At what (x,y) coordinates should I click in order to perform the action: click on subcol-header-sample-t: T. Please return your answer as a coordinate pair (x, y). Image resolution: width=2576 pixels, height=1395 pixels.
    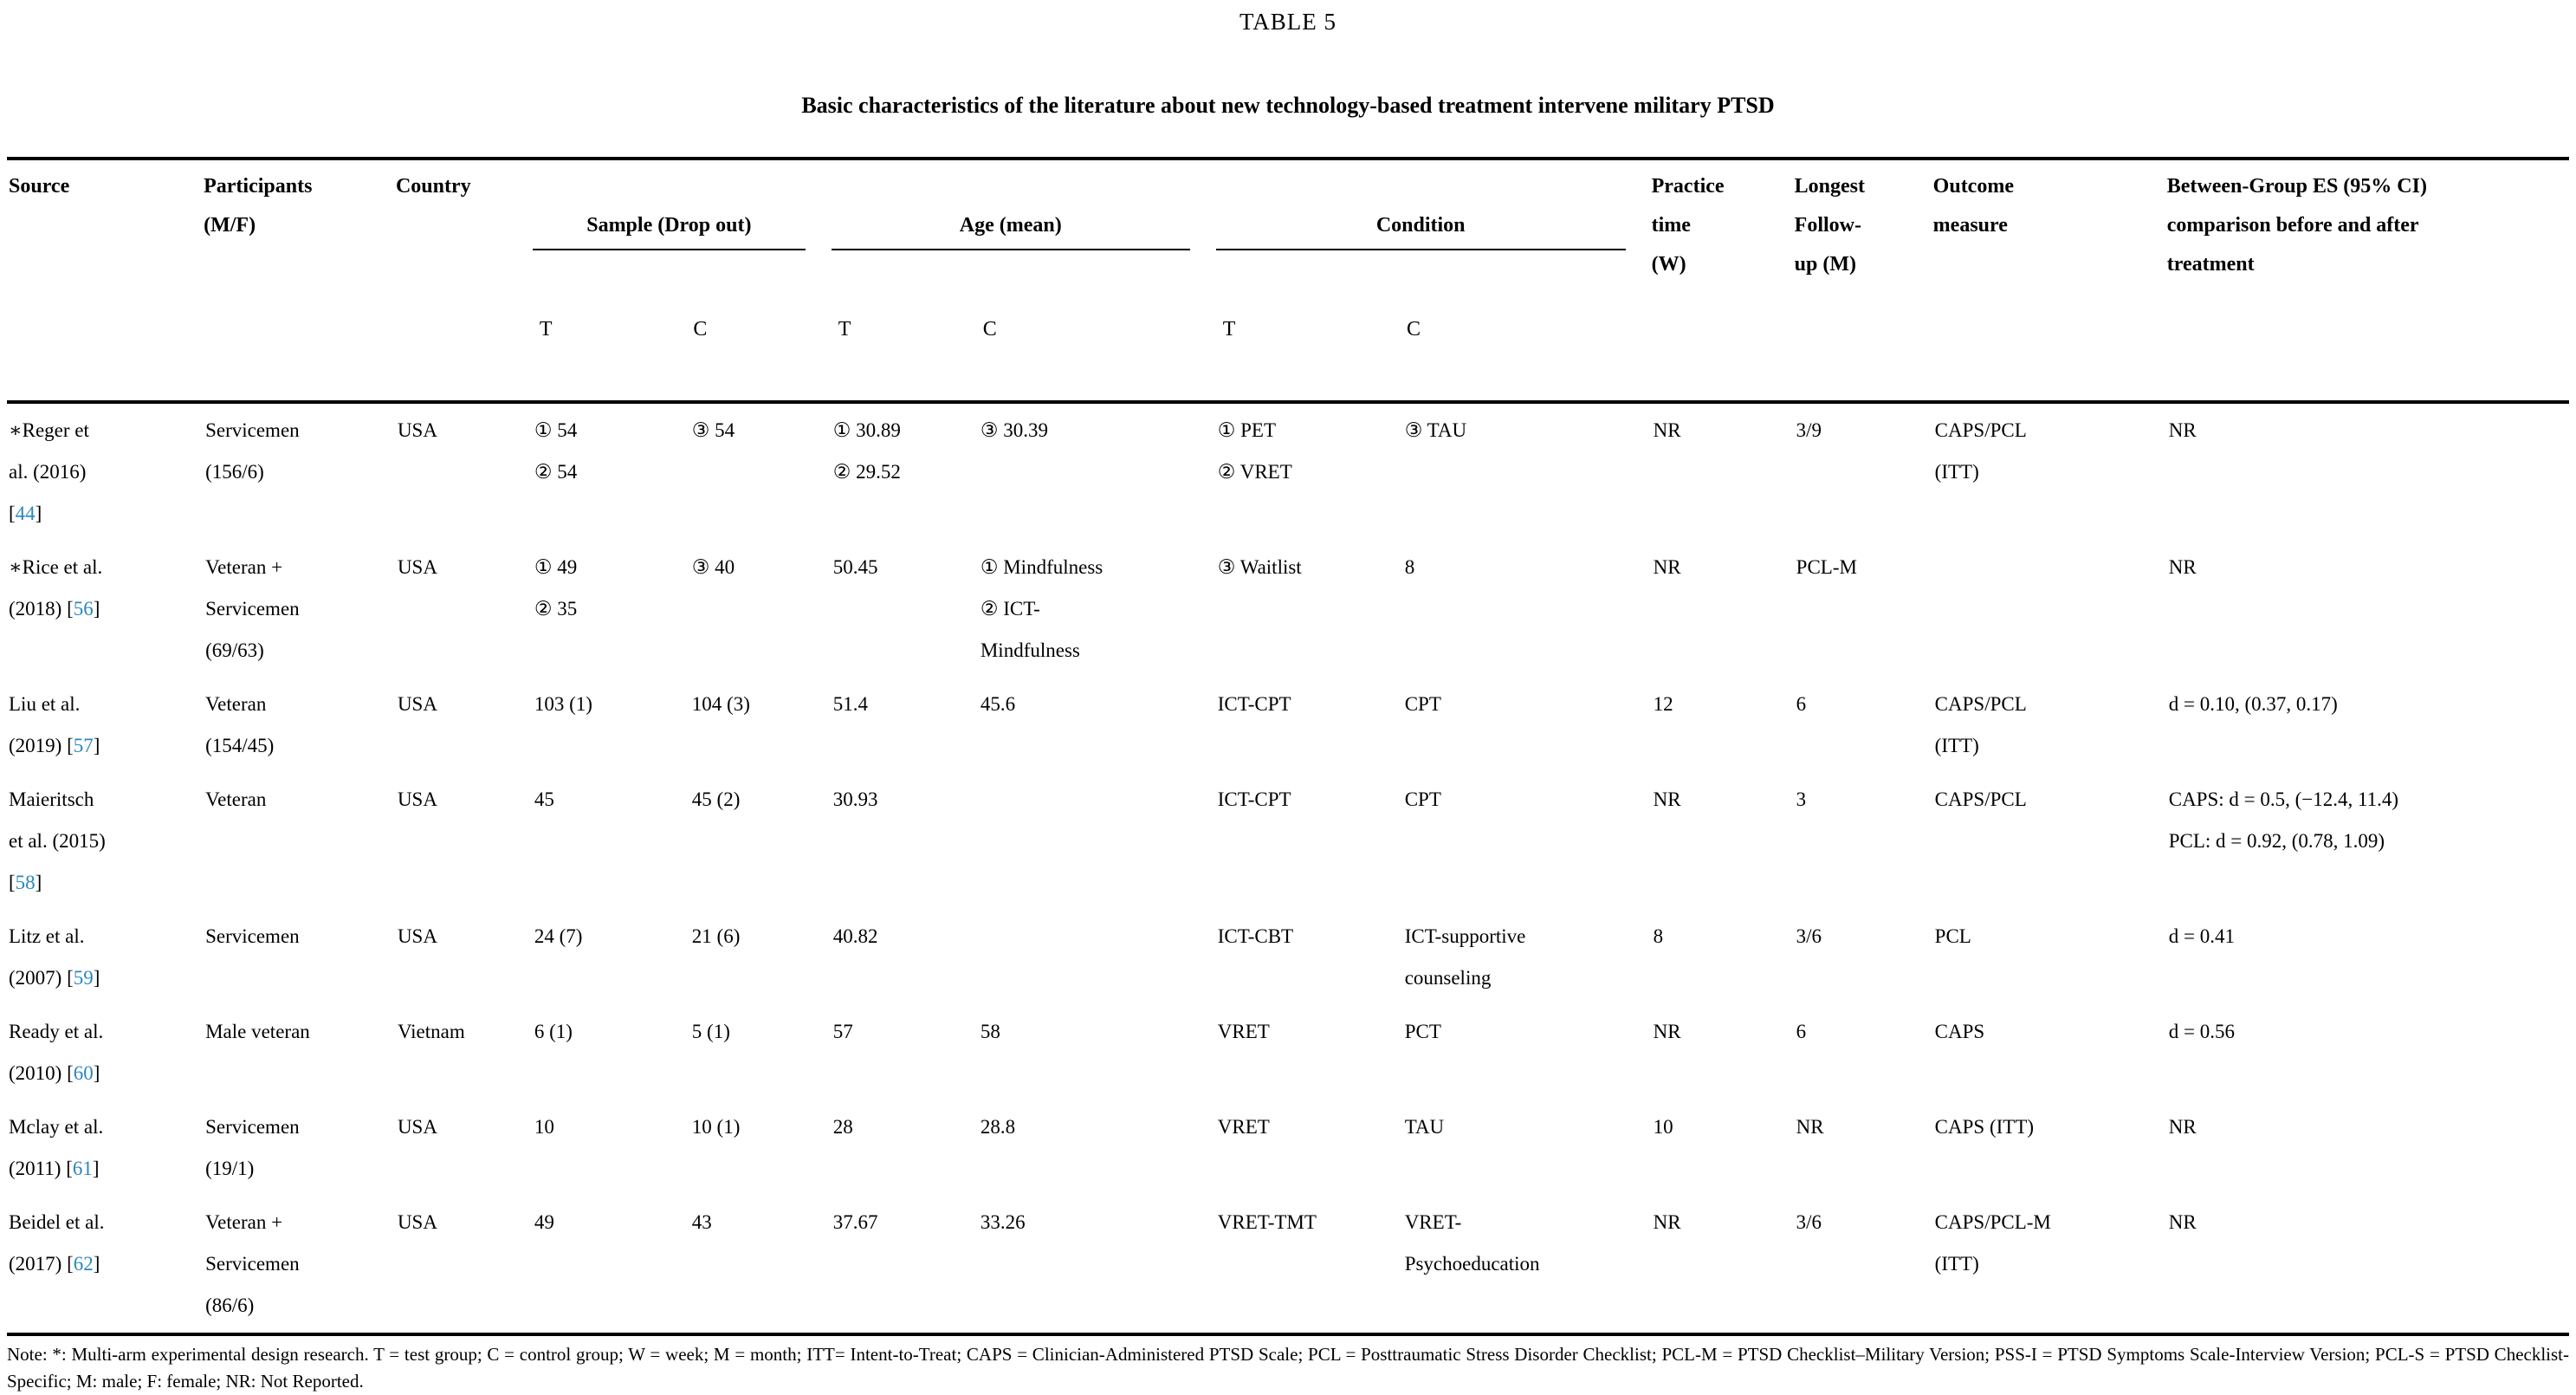
    Looking at the image, I should click on (546, 329).